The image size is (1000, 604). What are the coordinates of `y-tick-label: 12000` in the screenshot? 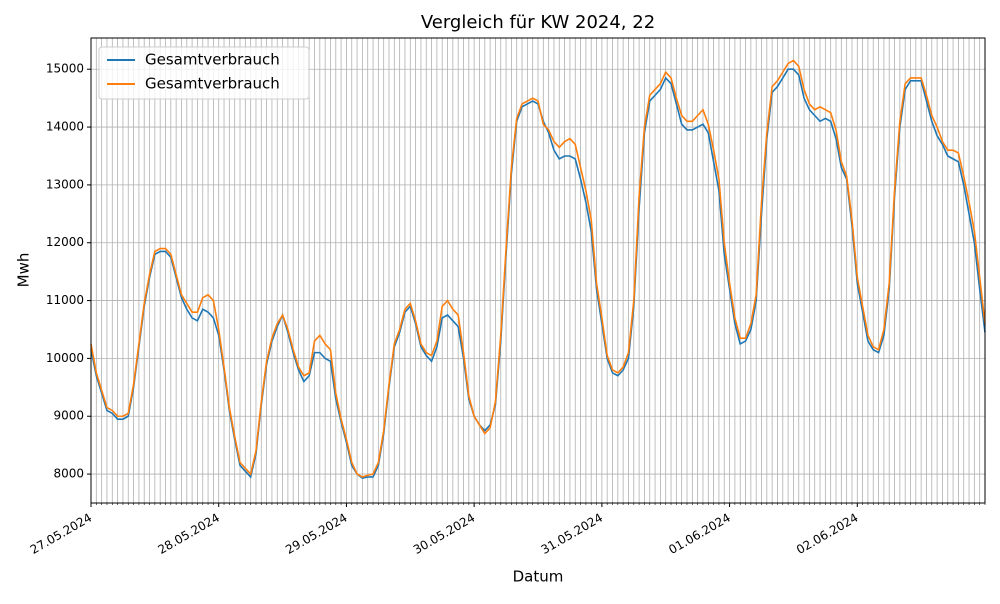 It's located at (65, 242).